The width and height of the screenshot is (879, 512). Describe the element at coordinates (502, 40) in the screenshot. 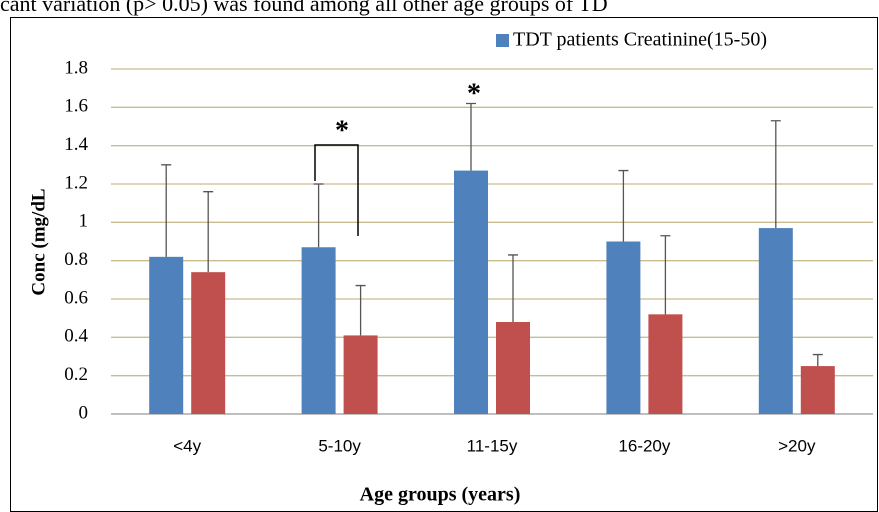

I see `legend-swatch` at that location.